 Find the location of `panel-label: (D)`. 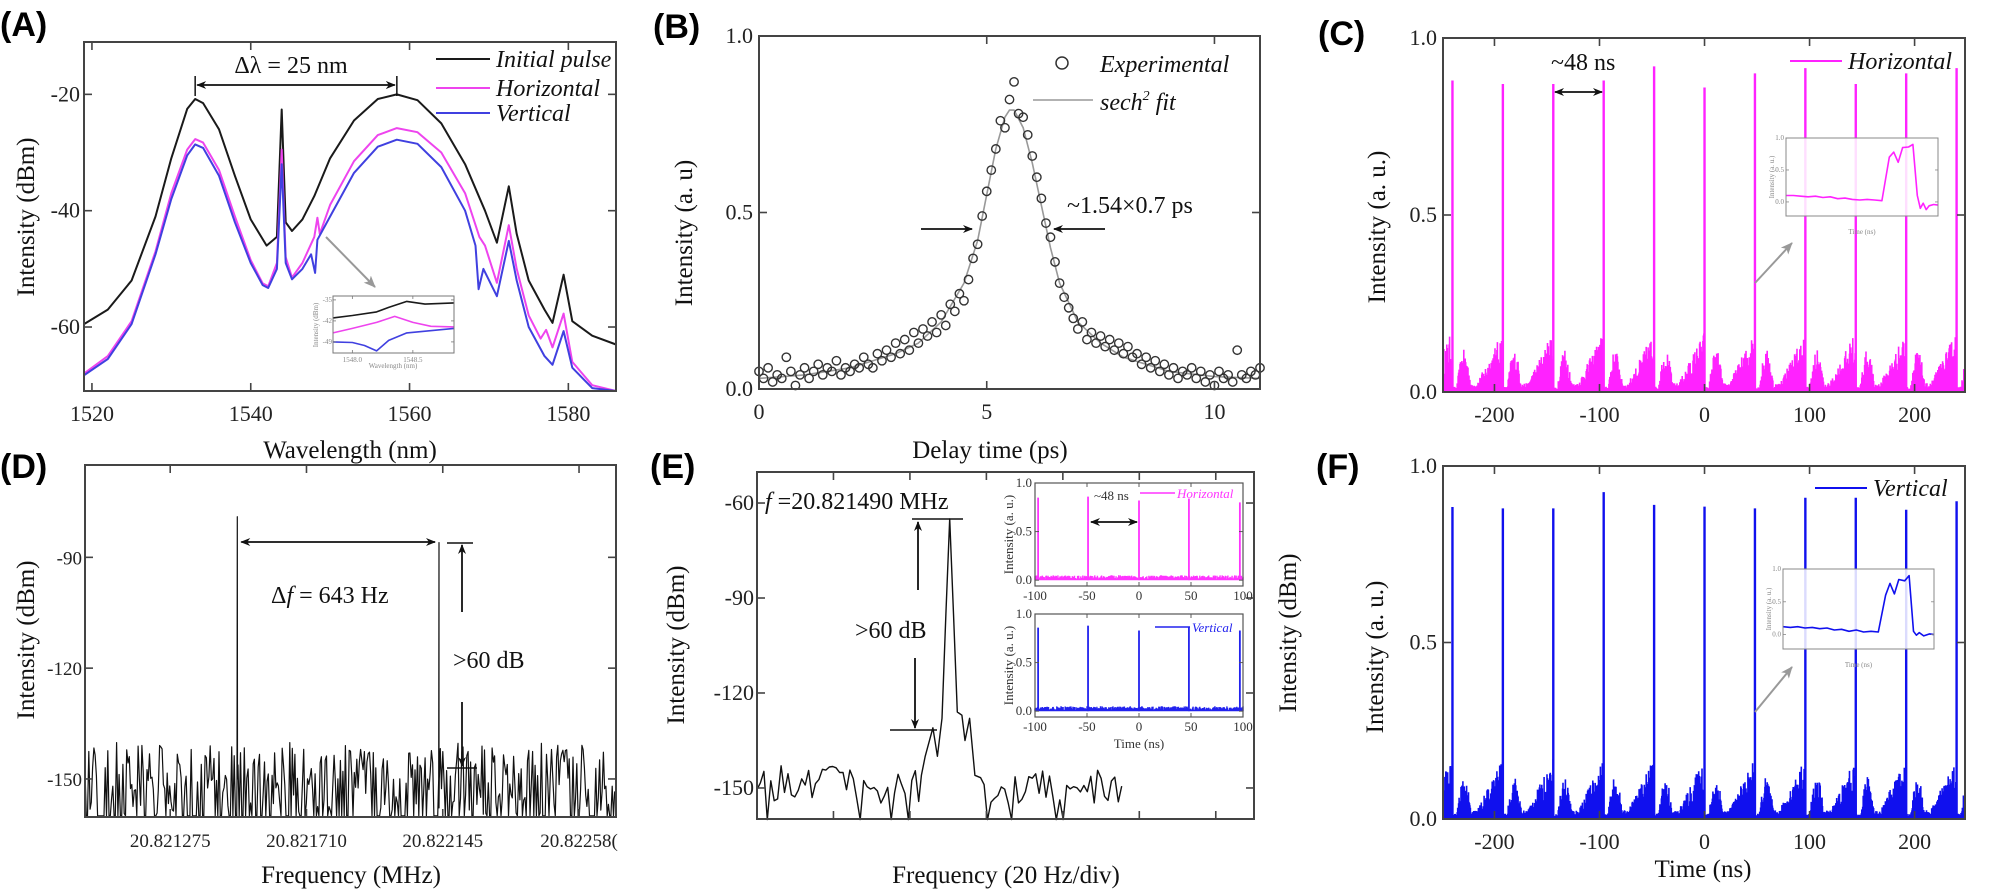

panel-label: (D) is located at coordinates (23, 467).